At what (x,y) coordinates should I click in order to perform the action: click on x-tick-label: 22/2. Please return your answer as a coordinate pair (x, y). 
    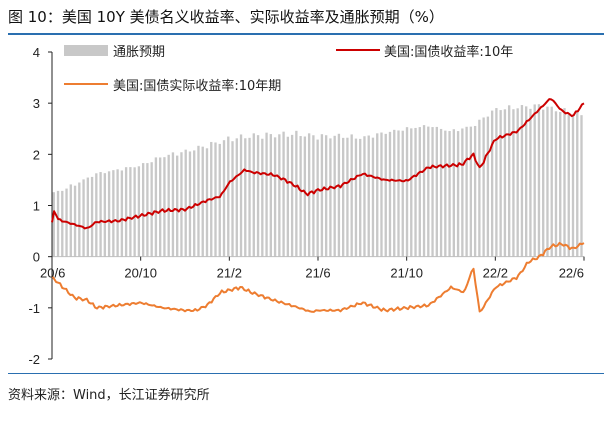
    Looking at the image, I should click on (495, 273).